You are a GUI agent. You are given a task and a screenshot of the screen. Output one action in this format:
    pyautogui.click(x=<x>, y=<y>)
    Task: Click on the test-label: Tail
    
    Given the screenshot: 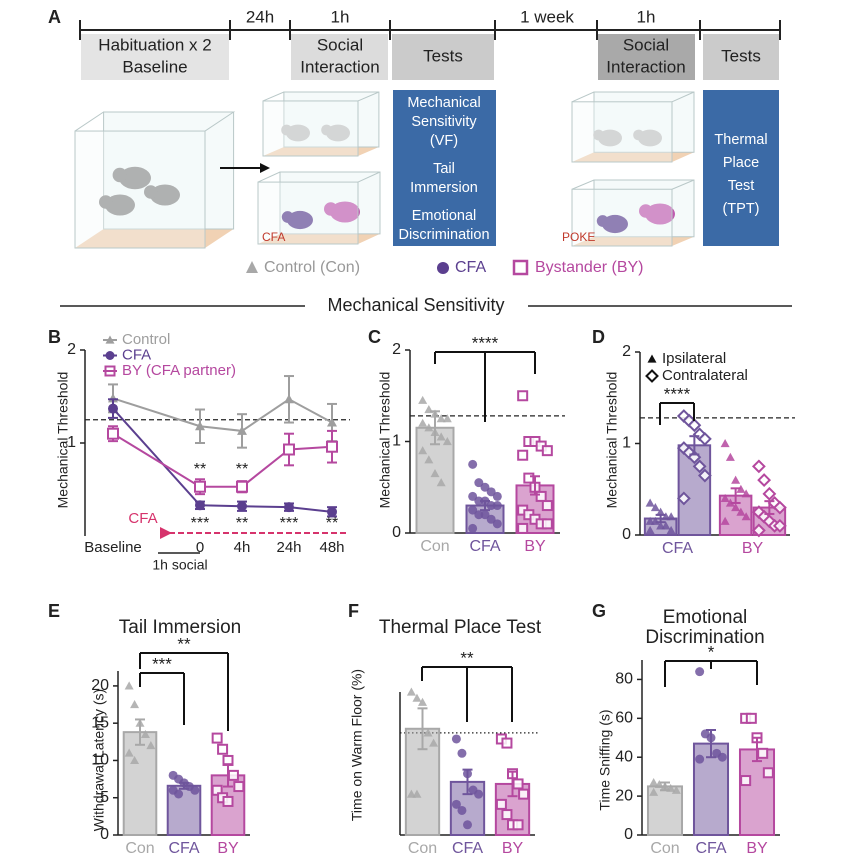 What is the action you would take?
    pyautogui.click(x=444, y=169)
    